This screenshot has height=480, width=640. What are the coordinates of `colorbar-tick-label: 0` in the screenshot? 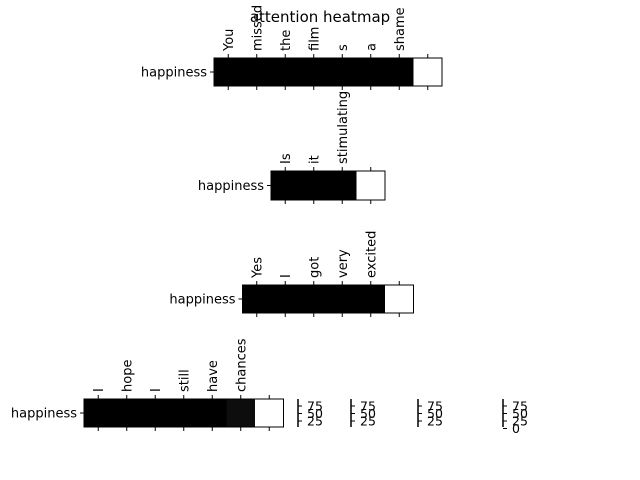 It's located at (516, 428).